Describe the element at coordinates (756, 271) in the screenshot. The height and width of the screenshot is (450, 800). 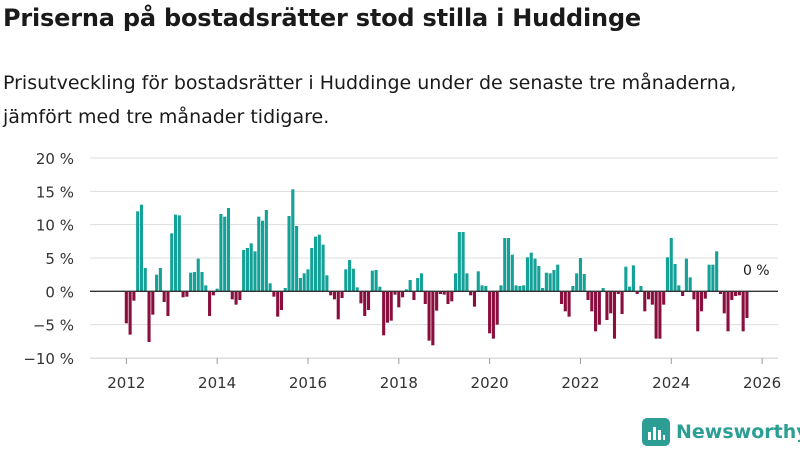
I see `latest-value-annotation: 0 %` at that location.